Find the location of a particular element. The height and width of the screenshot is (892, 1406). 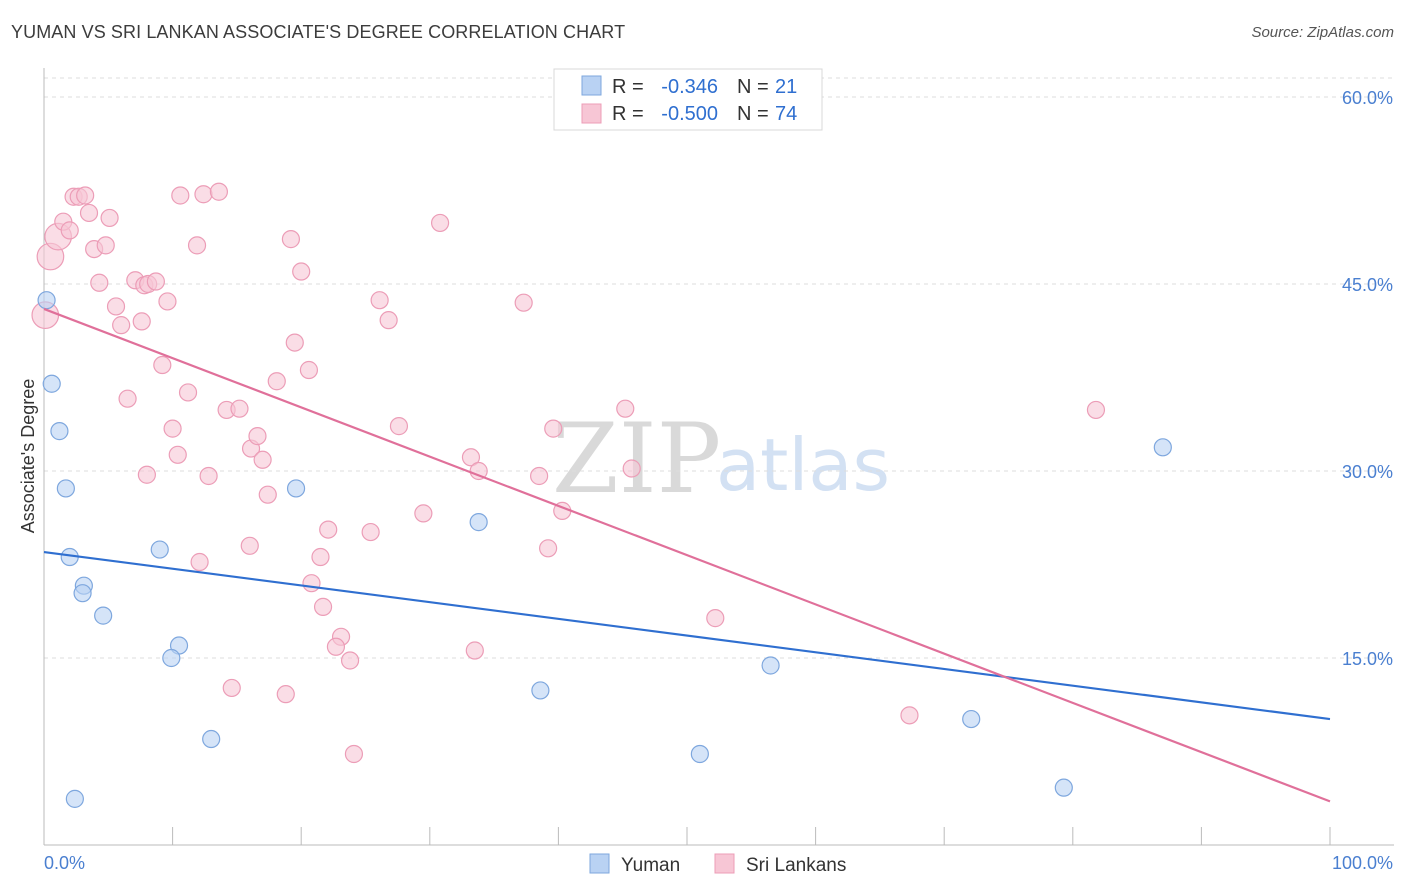

legend-r-label-srilankan: R = is located at coordinates (628, 114).